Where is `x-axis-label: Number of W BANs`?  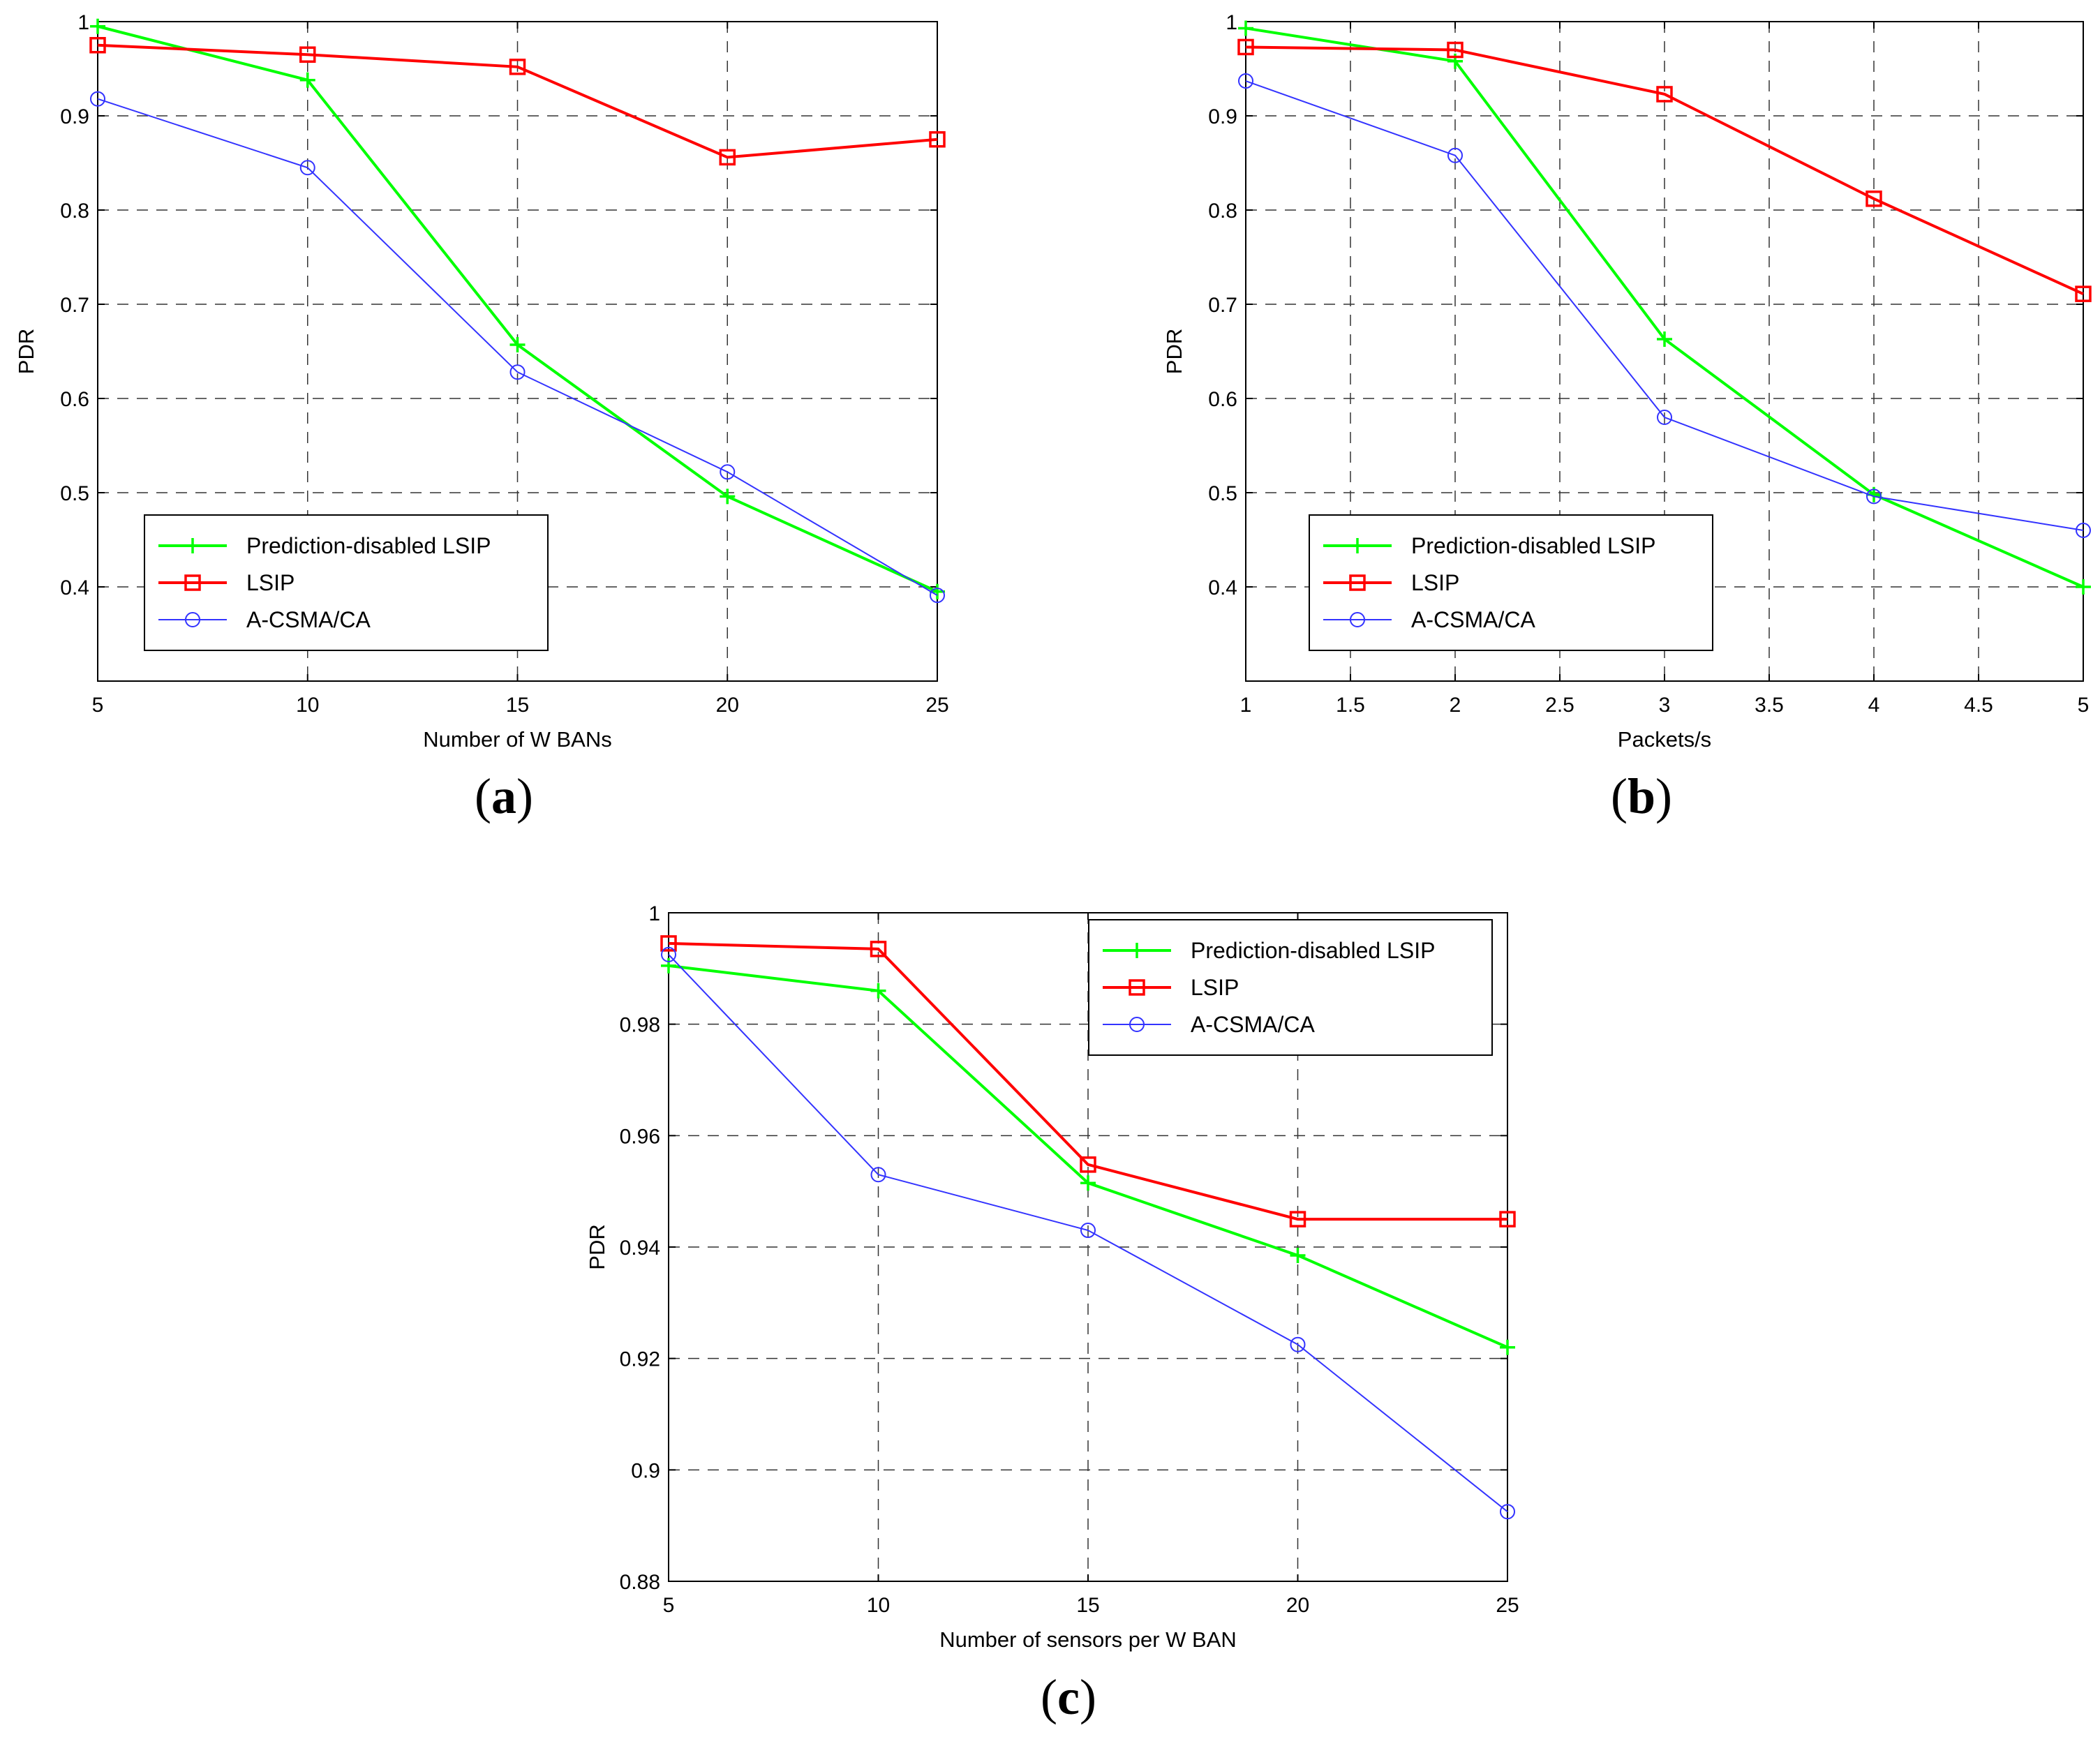
x-axis-label: Number of W BANs is located at coordinates (517, 739).